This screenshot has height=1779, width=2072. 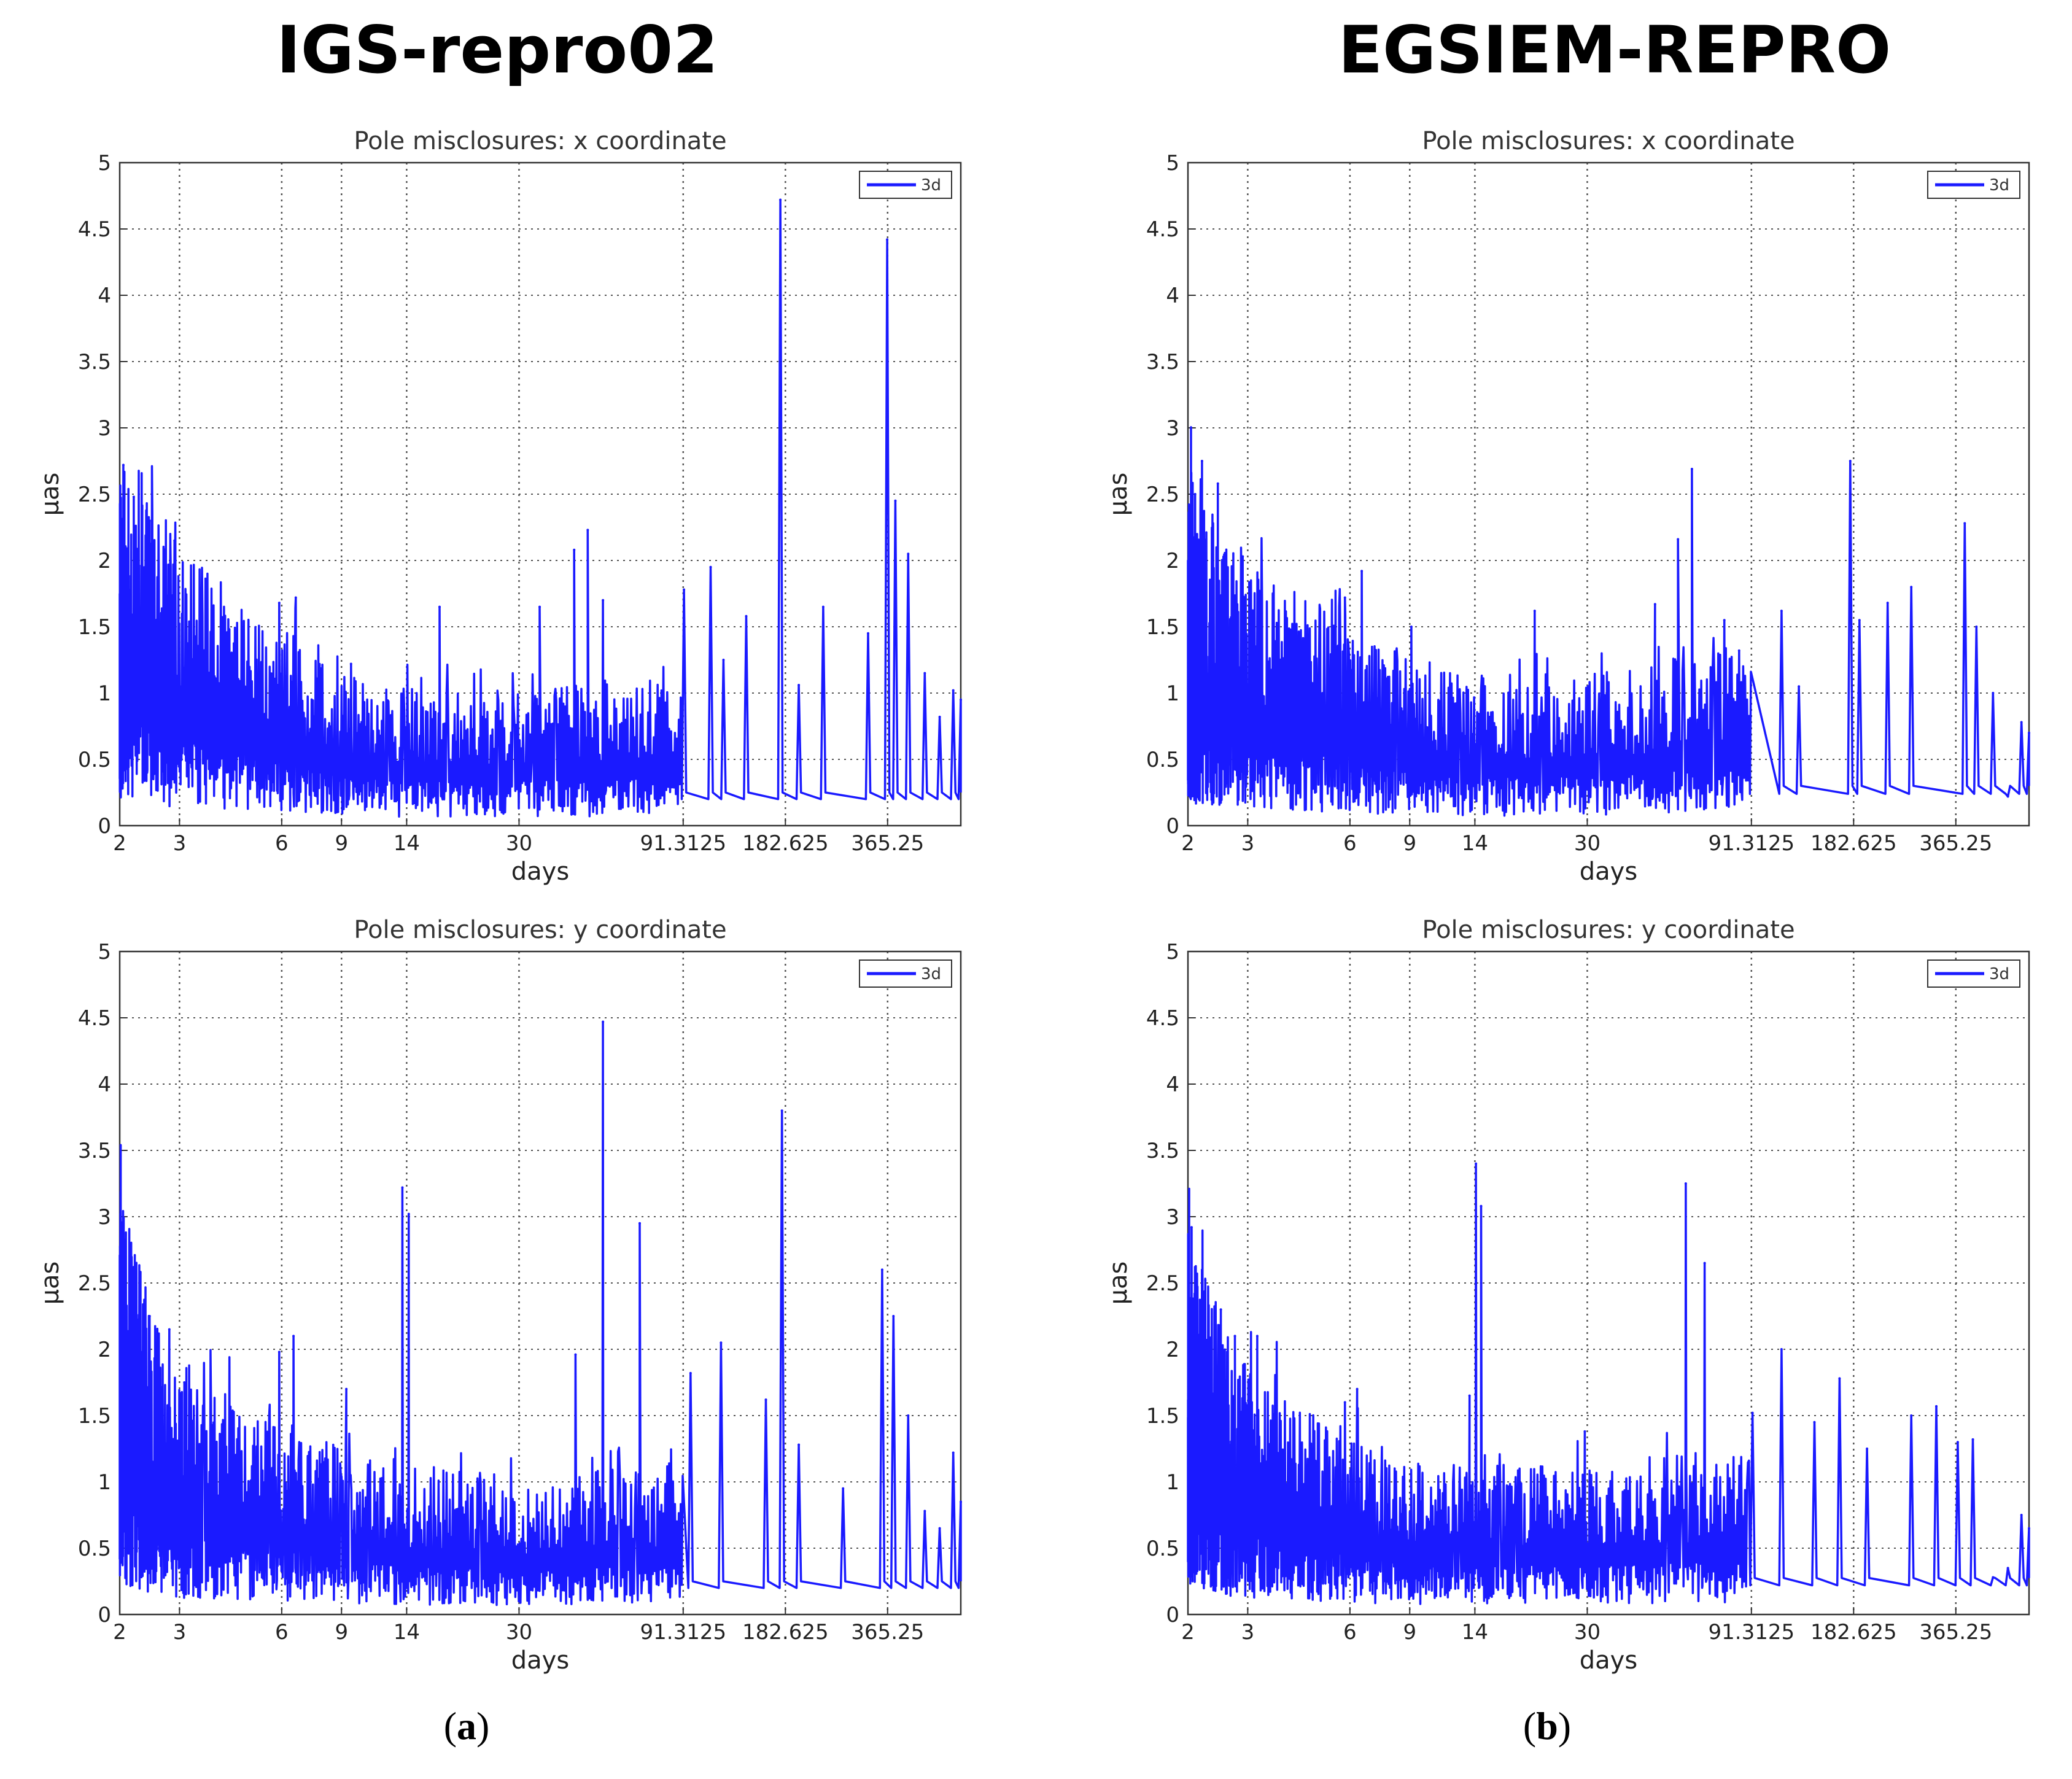 What do you see at coordinates (1188, 1633) in the screenshot?
I see `x-tick-label: 2` at bounding box center [1188, 1633].